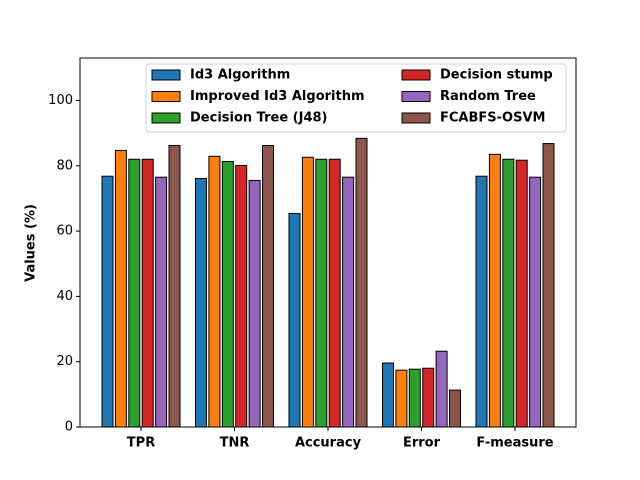 The width and height of the screenshot is (640, 480). What do you see at coordinates (60, 100) in the screenshot?
I see `y-tick-label: 100` at bounding box center [60, 100].